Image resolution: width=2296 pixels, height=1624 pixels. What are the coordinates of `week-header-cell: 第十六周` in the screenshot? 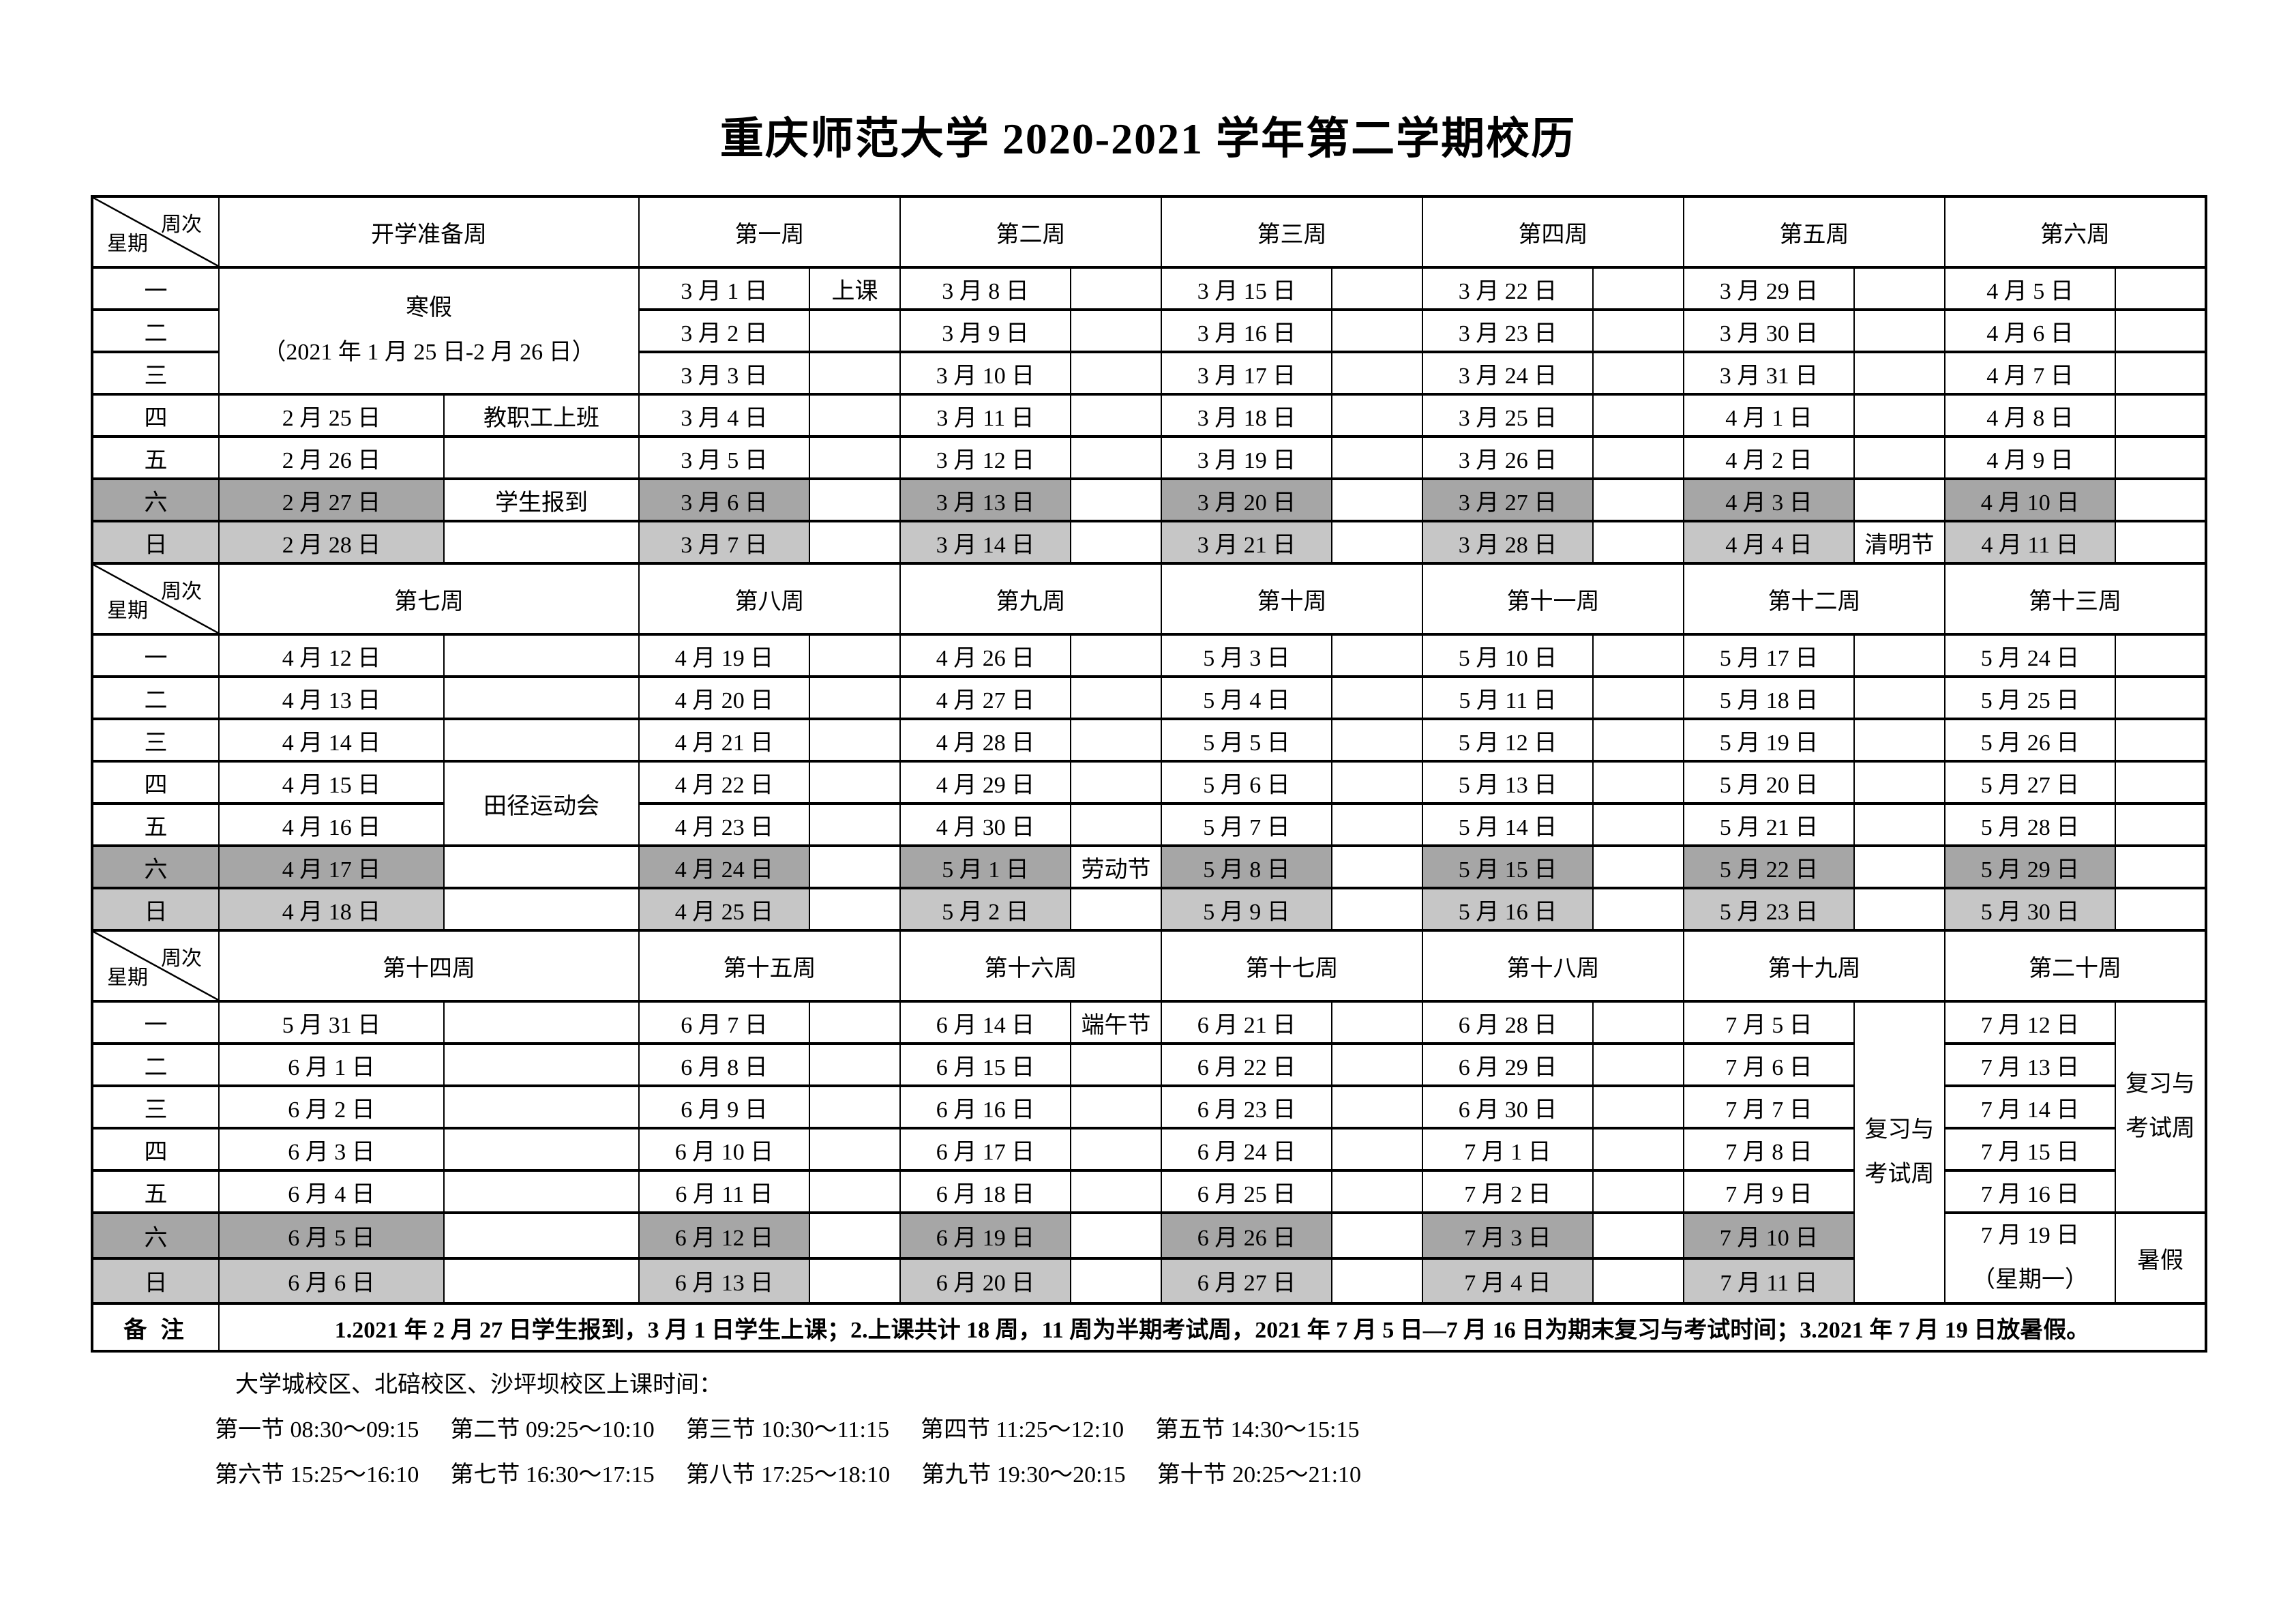 It's located at (1031, 966).